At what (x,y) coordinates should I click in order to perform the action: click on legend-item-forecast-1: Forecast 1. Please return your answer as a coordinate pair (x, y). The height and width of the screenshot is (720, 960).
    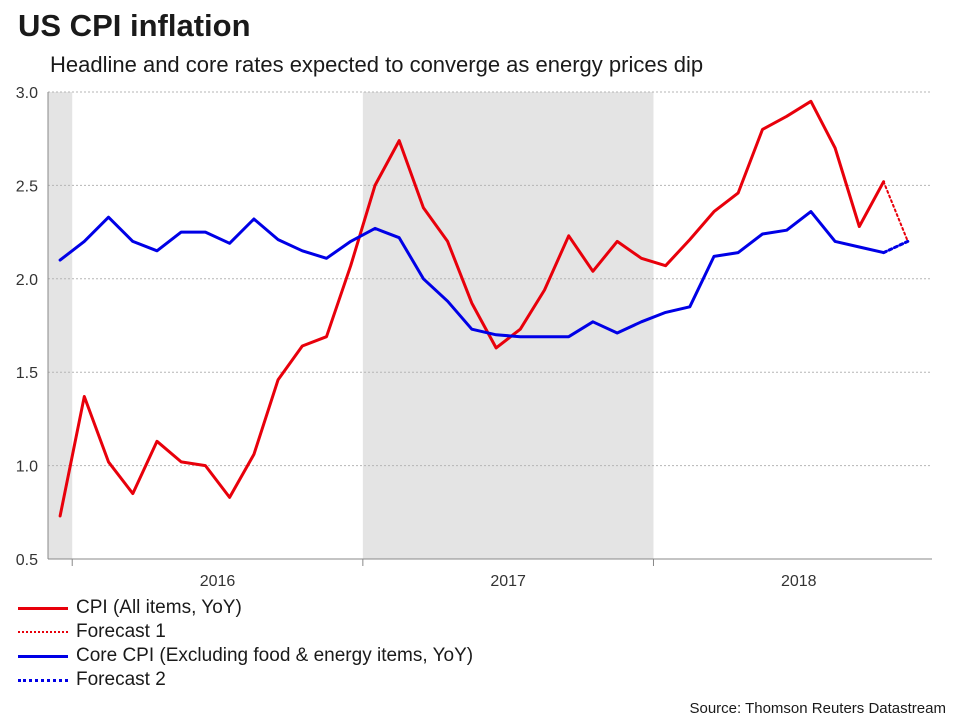
    Looking at the image, I should click on (245, 632).